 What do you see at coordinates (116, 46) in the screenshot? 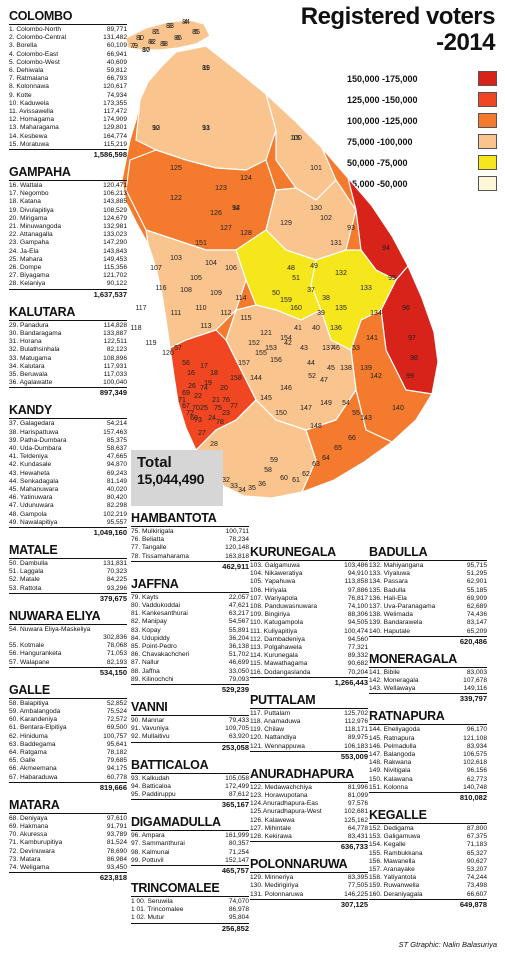
I see `electorate-voters: 60,109` at bounding box center [116, 46].